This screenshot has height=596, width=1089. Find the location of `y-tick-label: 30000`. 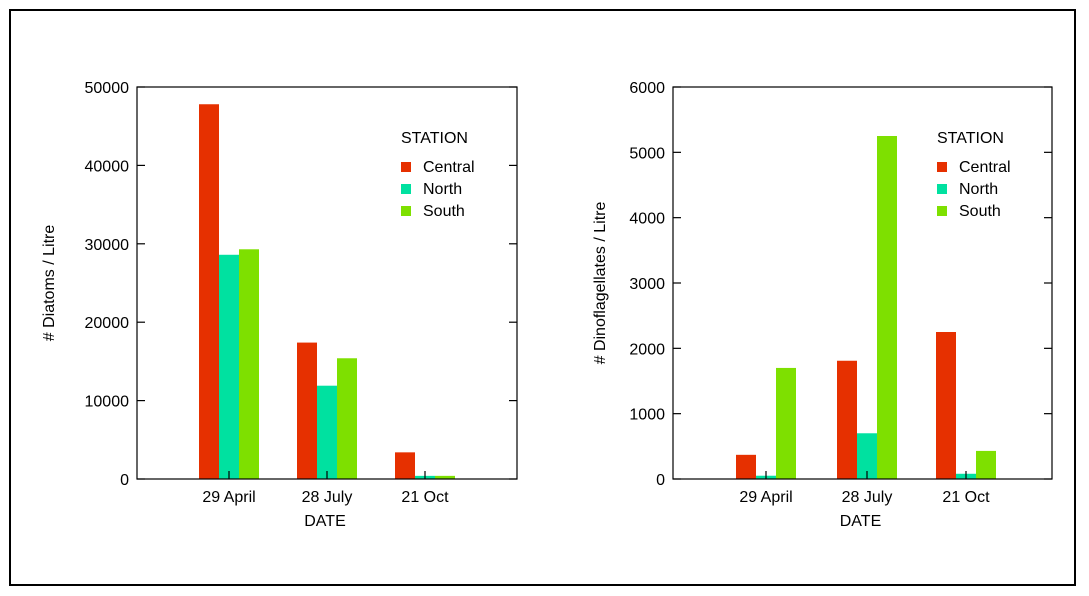

y-tick-label: 30000 is located at coordinates (107, 245).